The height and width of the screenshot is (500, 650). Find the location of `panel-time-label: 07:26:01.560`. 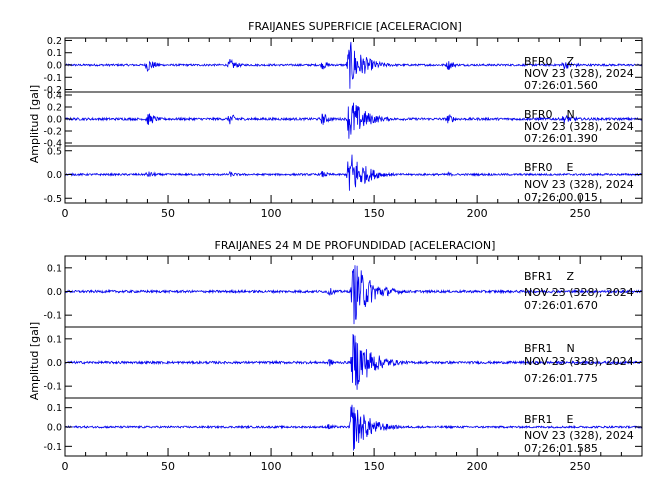

panel-time-label: 07:26:01.560 is located at coordinates (561, 85).